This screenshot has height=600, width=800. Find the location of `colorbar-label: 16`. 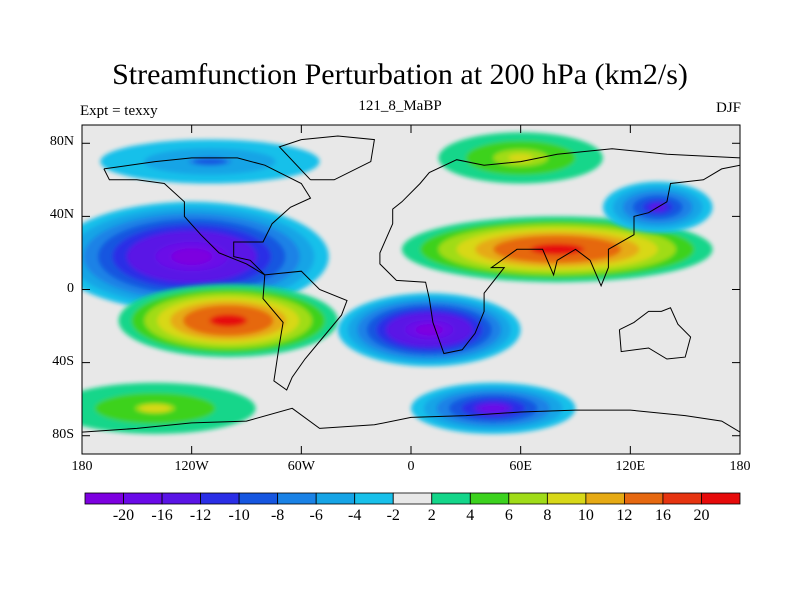

colorbar-label: 16 is located at coordinates (662, 515).